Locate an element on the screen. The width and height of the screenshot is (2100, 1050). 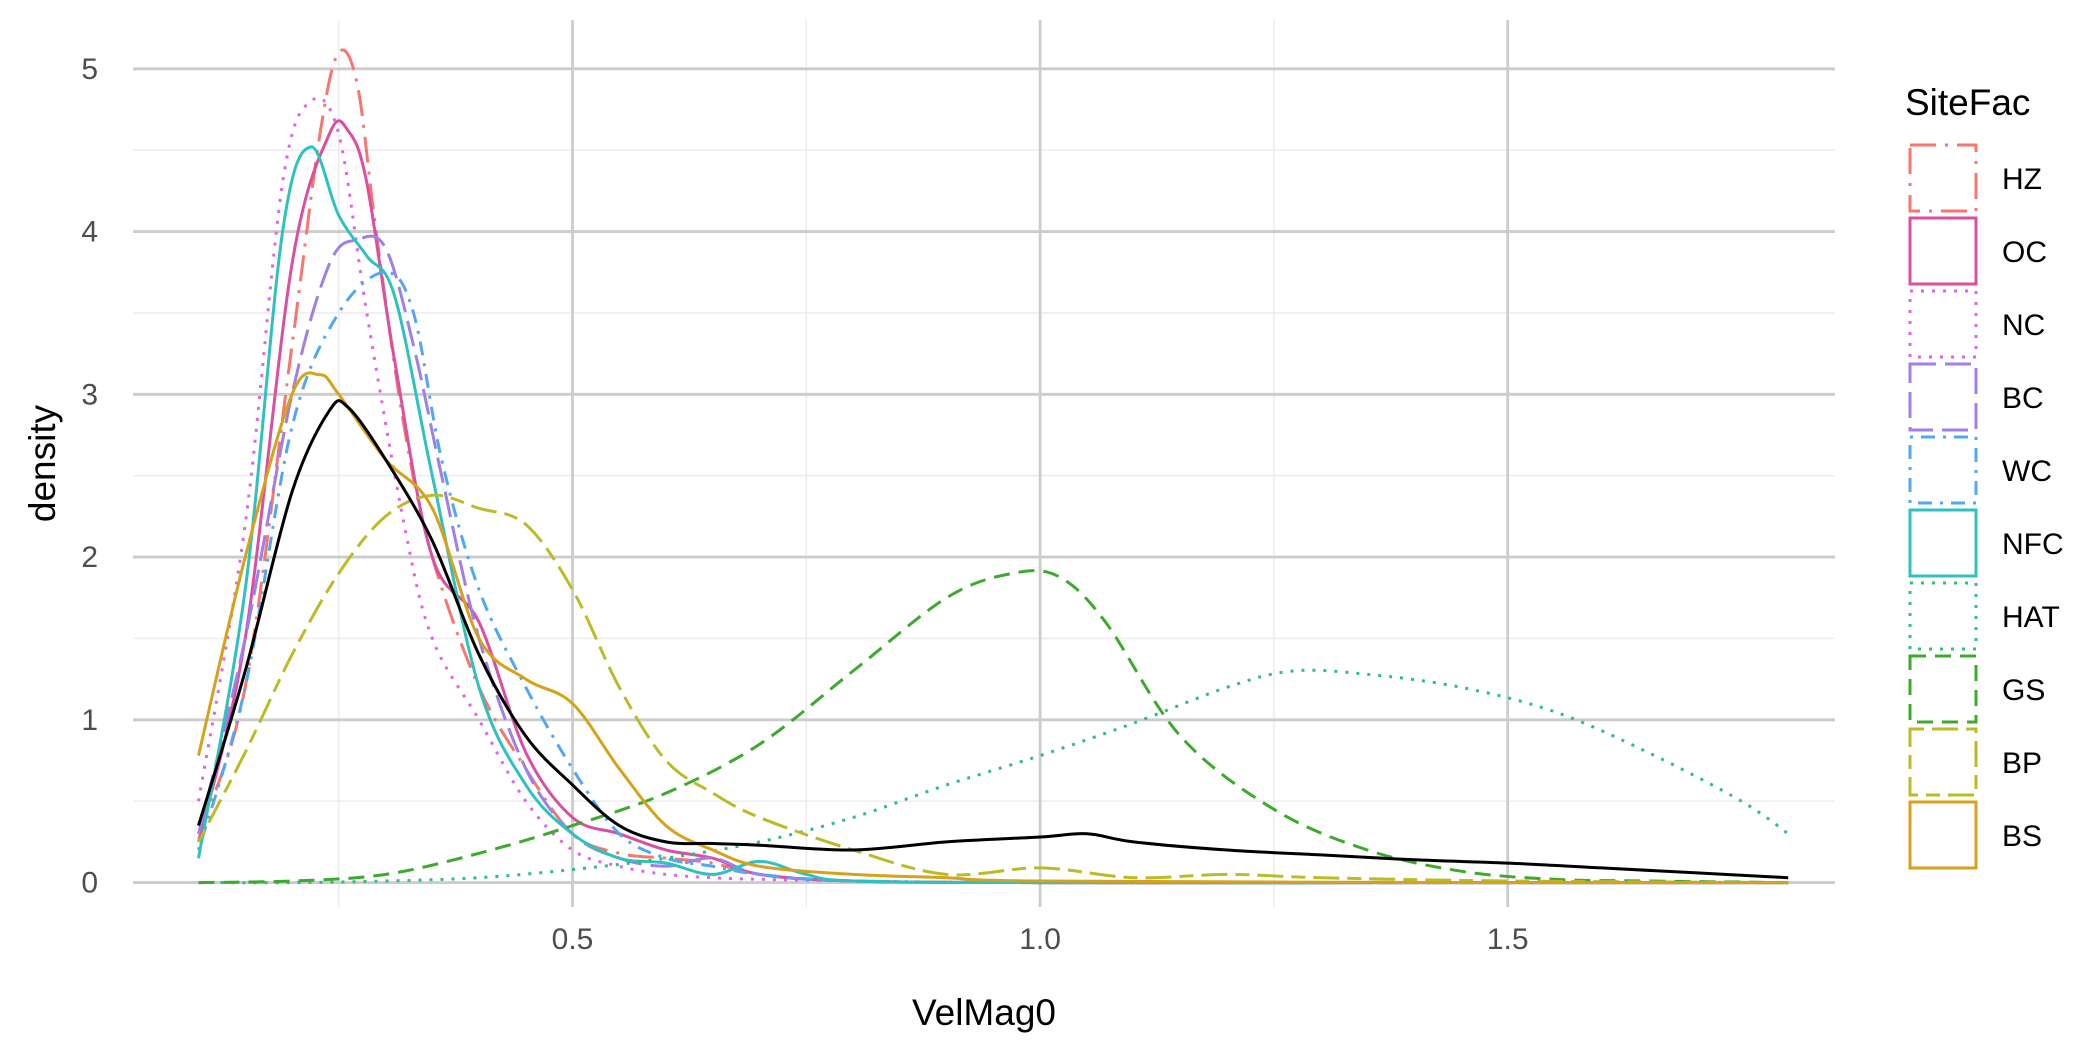
legend-label: GS is located at coordinates (2023, 690).